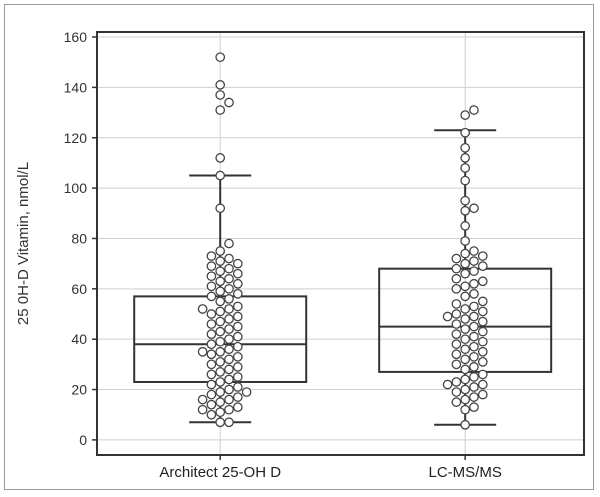  Describe the element at coordinates (76, 138) in the screenshot. I see `y-tick-label: 120` at that location.